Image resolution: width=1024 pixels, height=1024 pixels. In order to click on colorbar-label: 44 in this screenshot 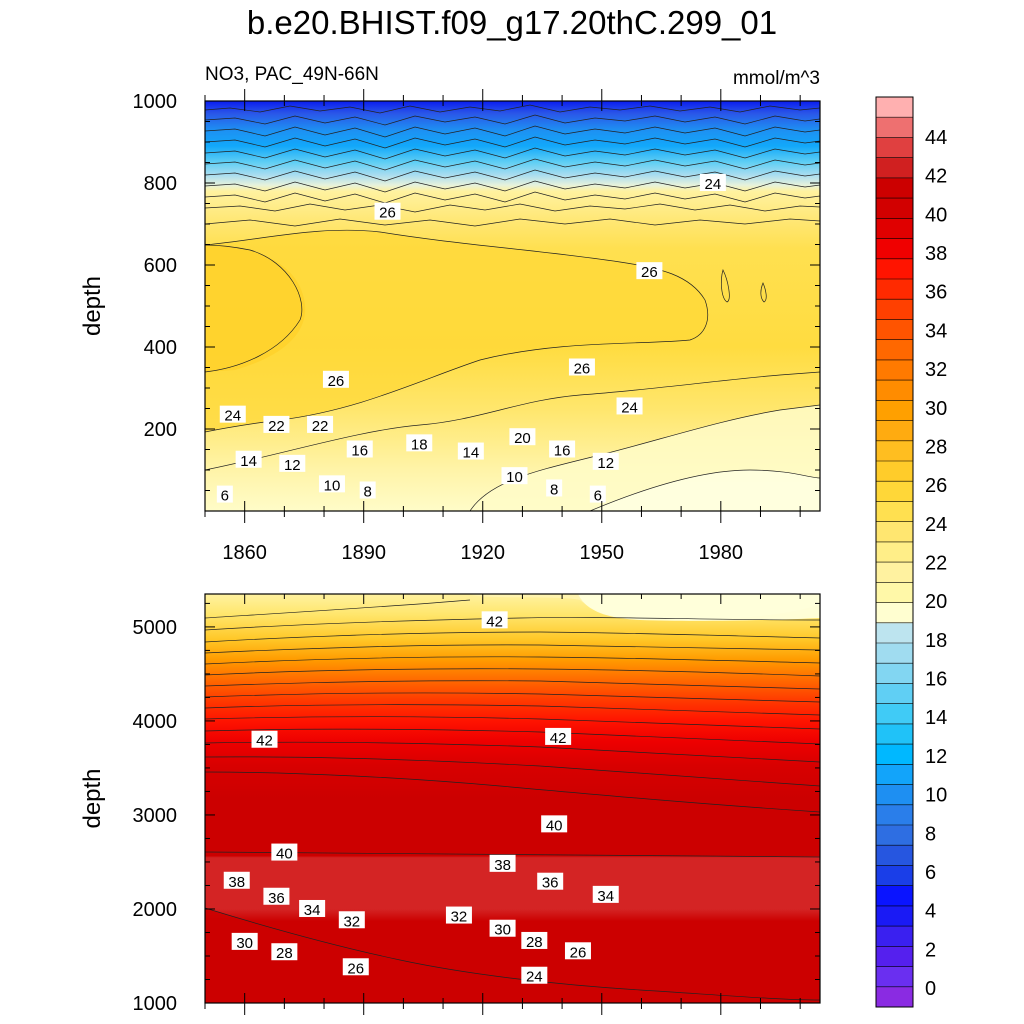, I will do `click(936, 138)`.